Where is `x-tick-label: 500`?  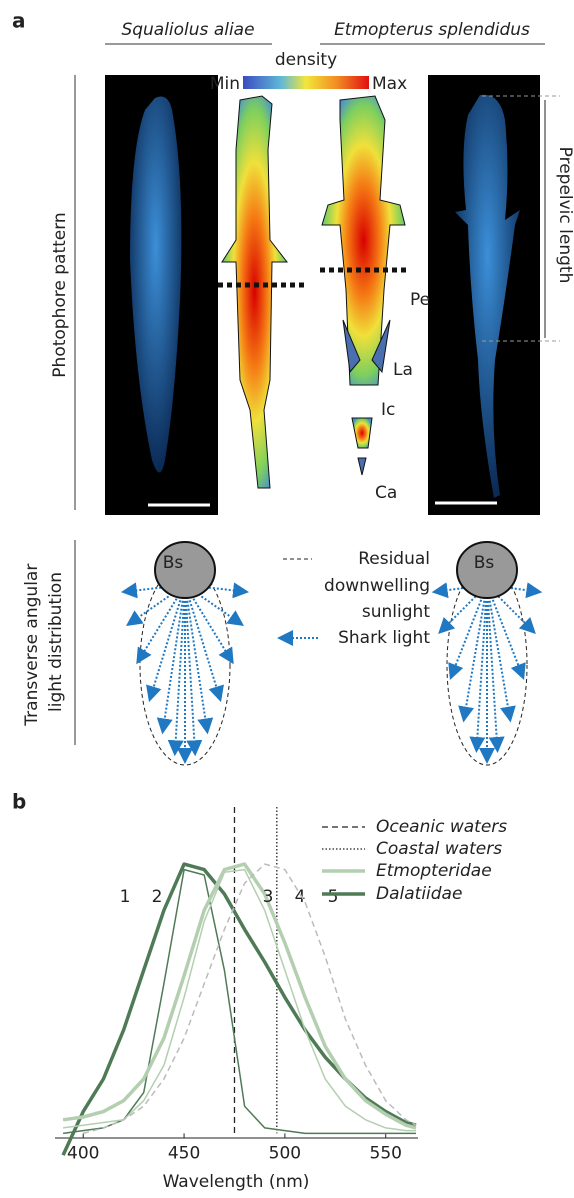
x-tick-label: 500 is located at coordinates (285, 1153).